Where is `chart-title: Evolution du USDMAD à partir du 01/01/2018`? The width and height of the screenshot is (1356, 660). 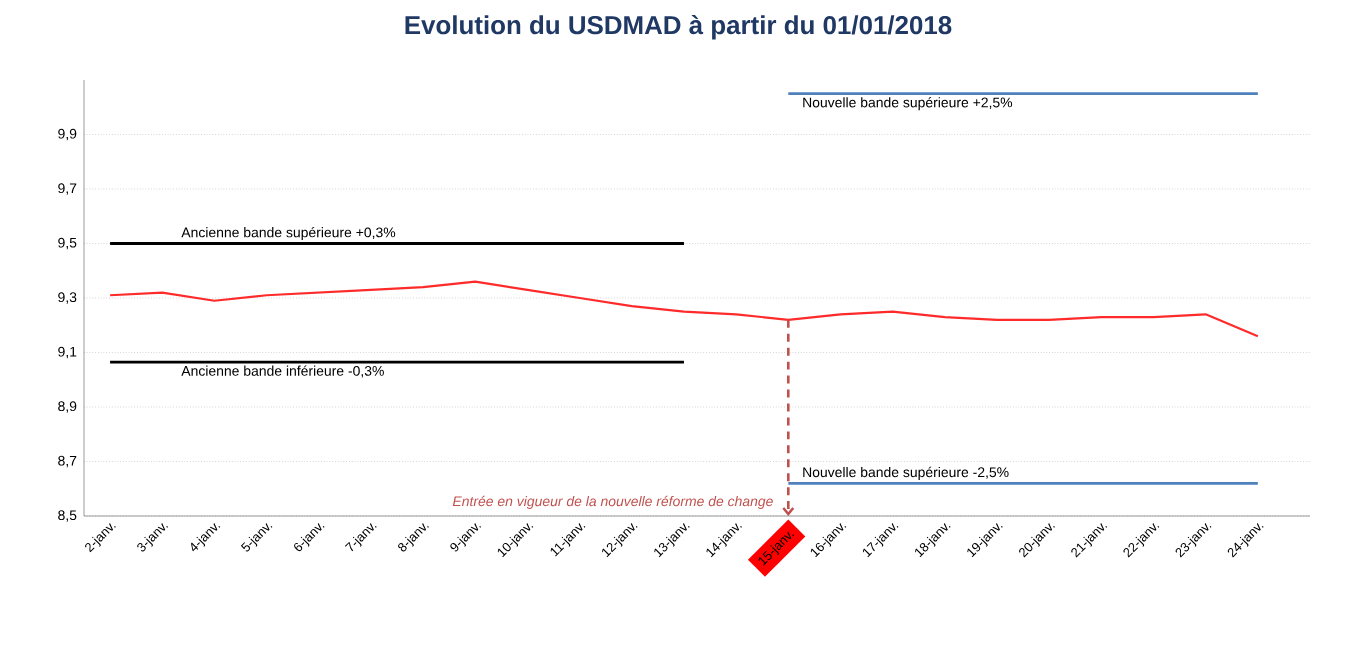
chart-title: Evolution du USDMAD à partir du 01/01/2018 is located at coordinates (678, 27).